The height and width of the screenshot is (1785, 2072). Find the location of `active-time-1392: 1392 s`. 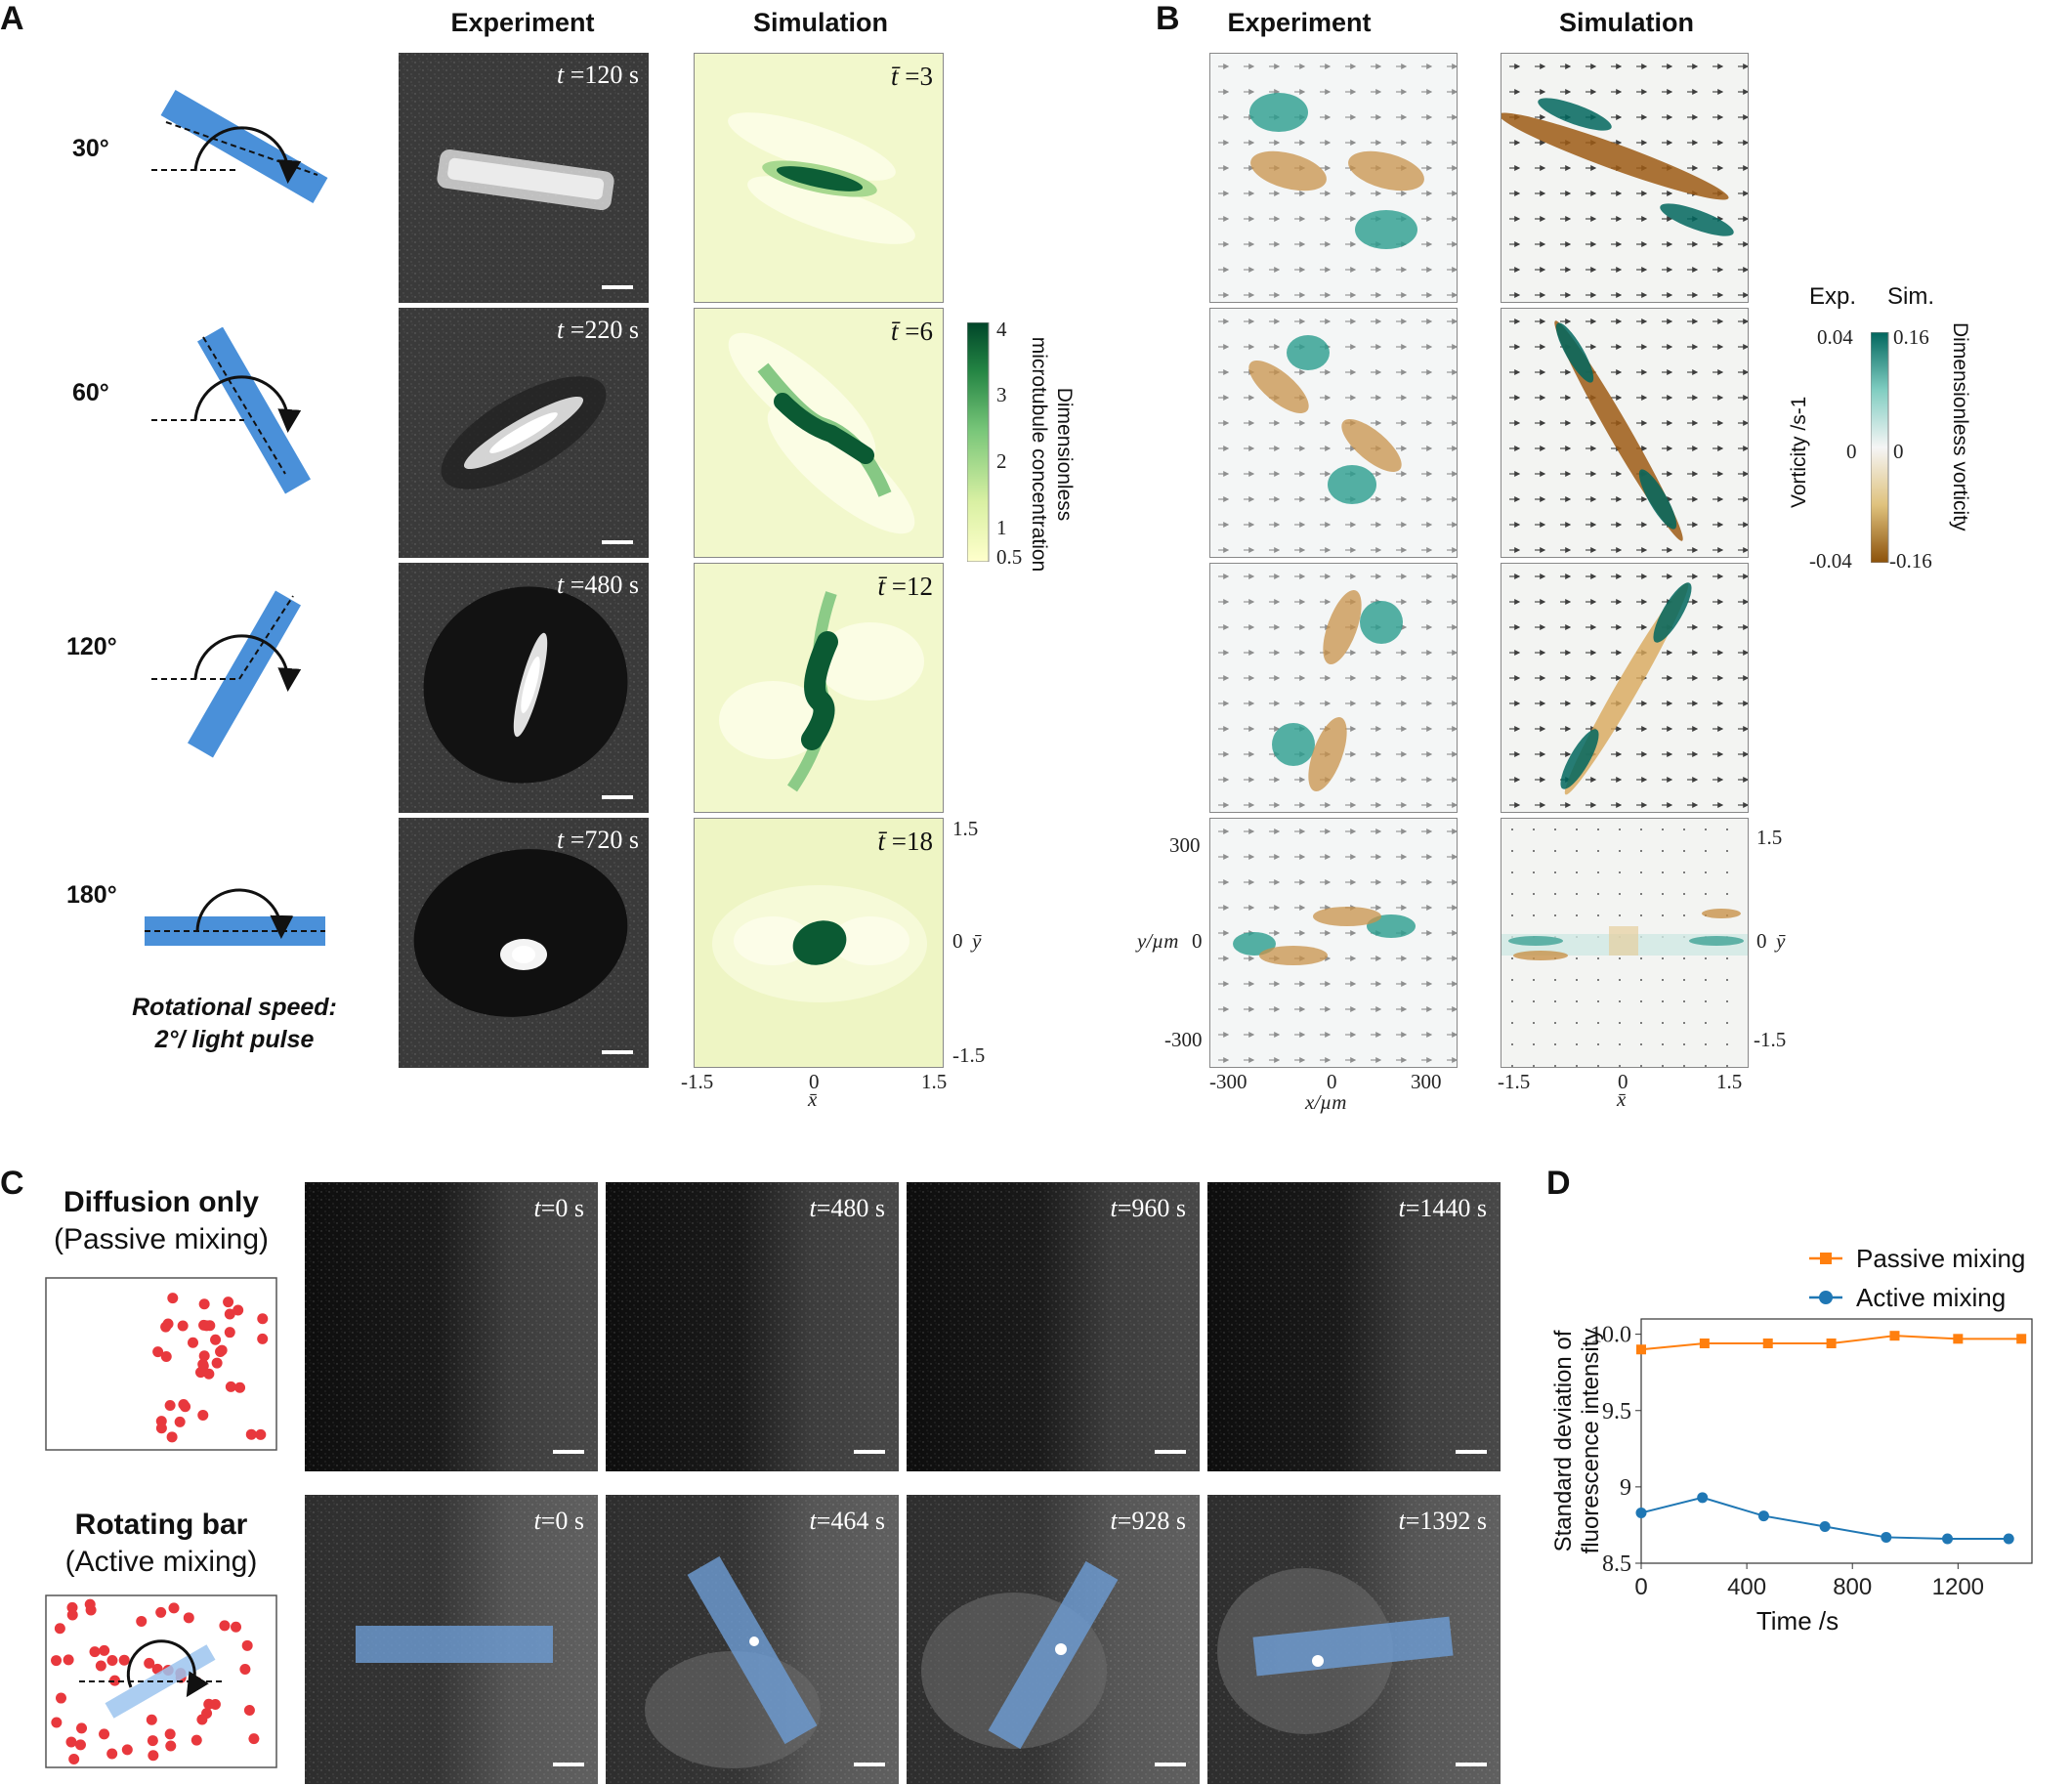

active-time-1392: 1392 s is located at coordinates (1453, 1521).